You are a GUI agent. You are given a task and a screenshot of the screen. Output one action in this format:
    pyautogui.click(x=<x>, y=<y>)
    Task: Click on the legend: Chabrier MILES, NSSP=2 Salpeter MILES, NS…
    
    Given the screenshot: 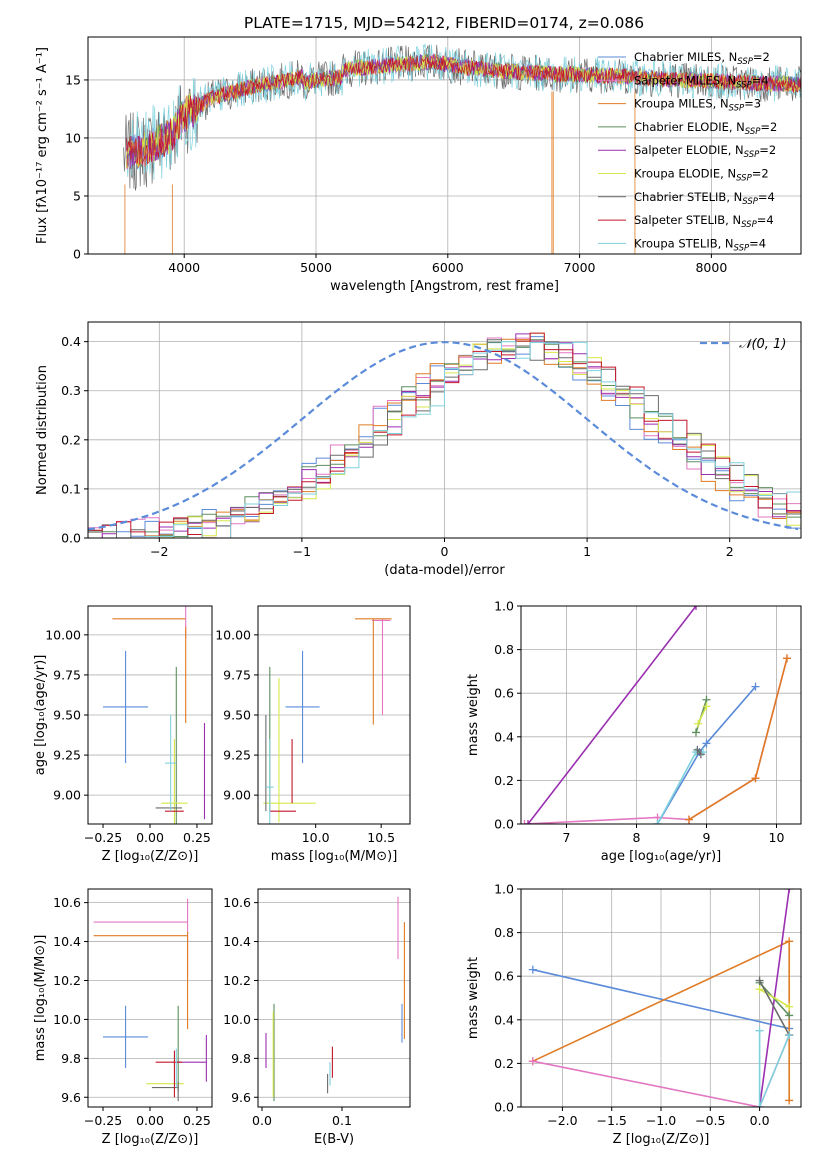 What is the action you would take?
    pyautogui.click(x=687, y=151)
    